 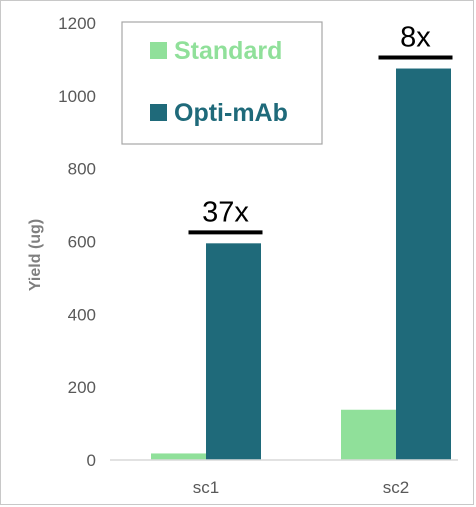 I want to click on bar-opti-mab-sc1, so click(x=233, y=351).